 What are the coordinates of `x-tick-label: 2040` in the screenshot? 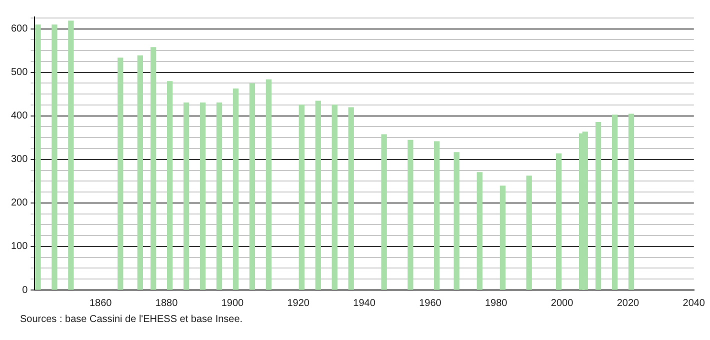 It's located at (694, 303).